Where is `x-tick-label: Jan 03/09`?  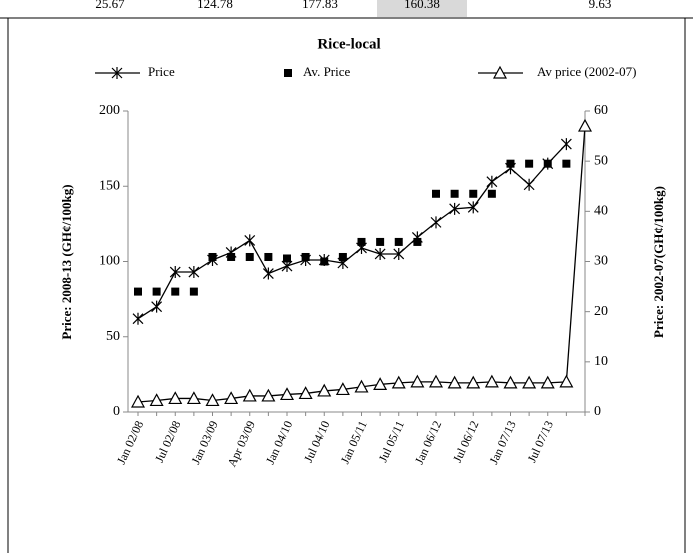
x-tick-label: Jan 03/09 is located at coordinates (204, 443).